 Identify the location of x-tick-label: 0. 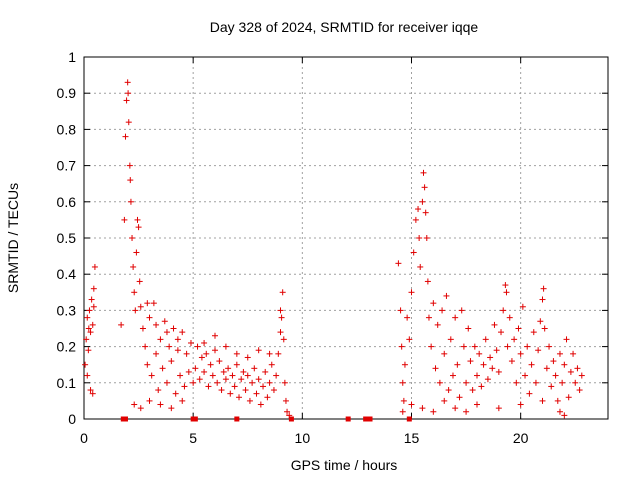
(84, 438).